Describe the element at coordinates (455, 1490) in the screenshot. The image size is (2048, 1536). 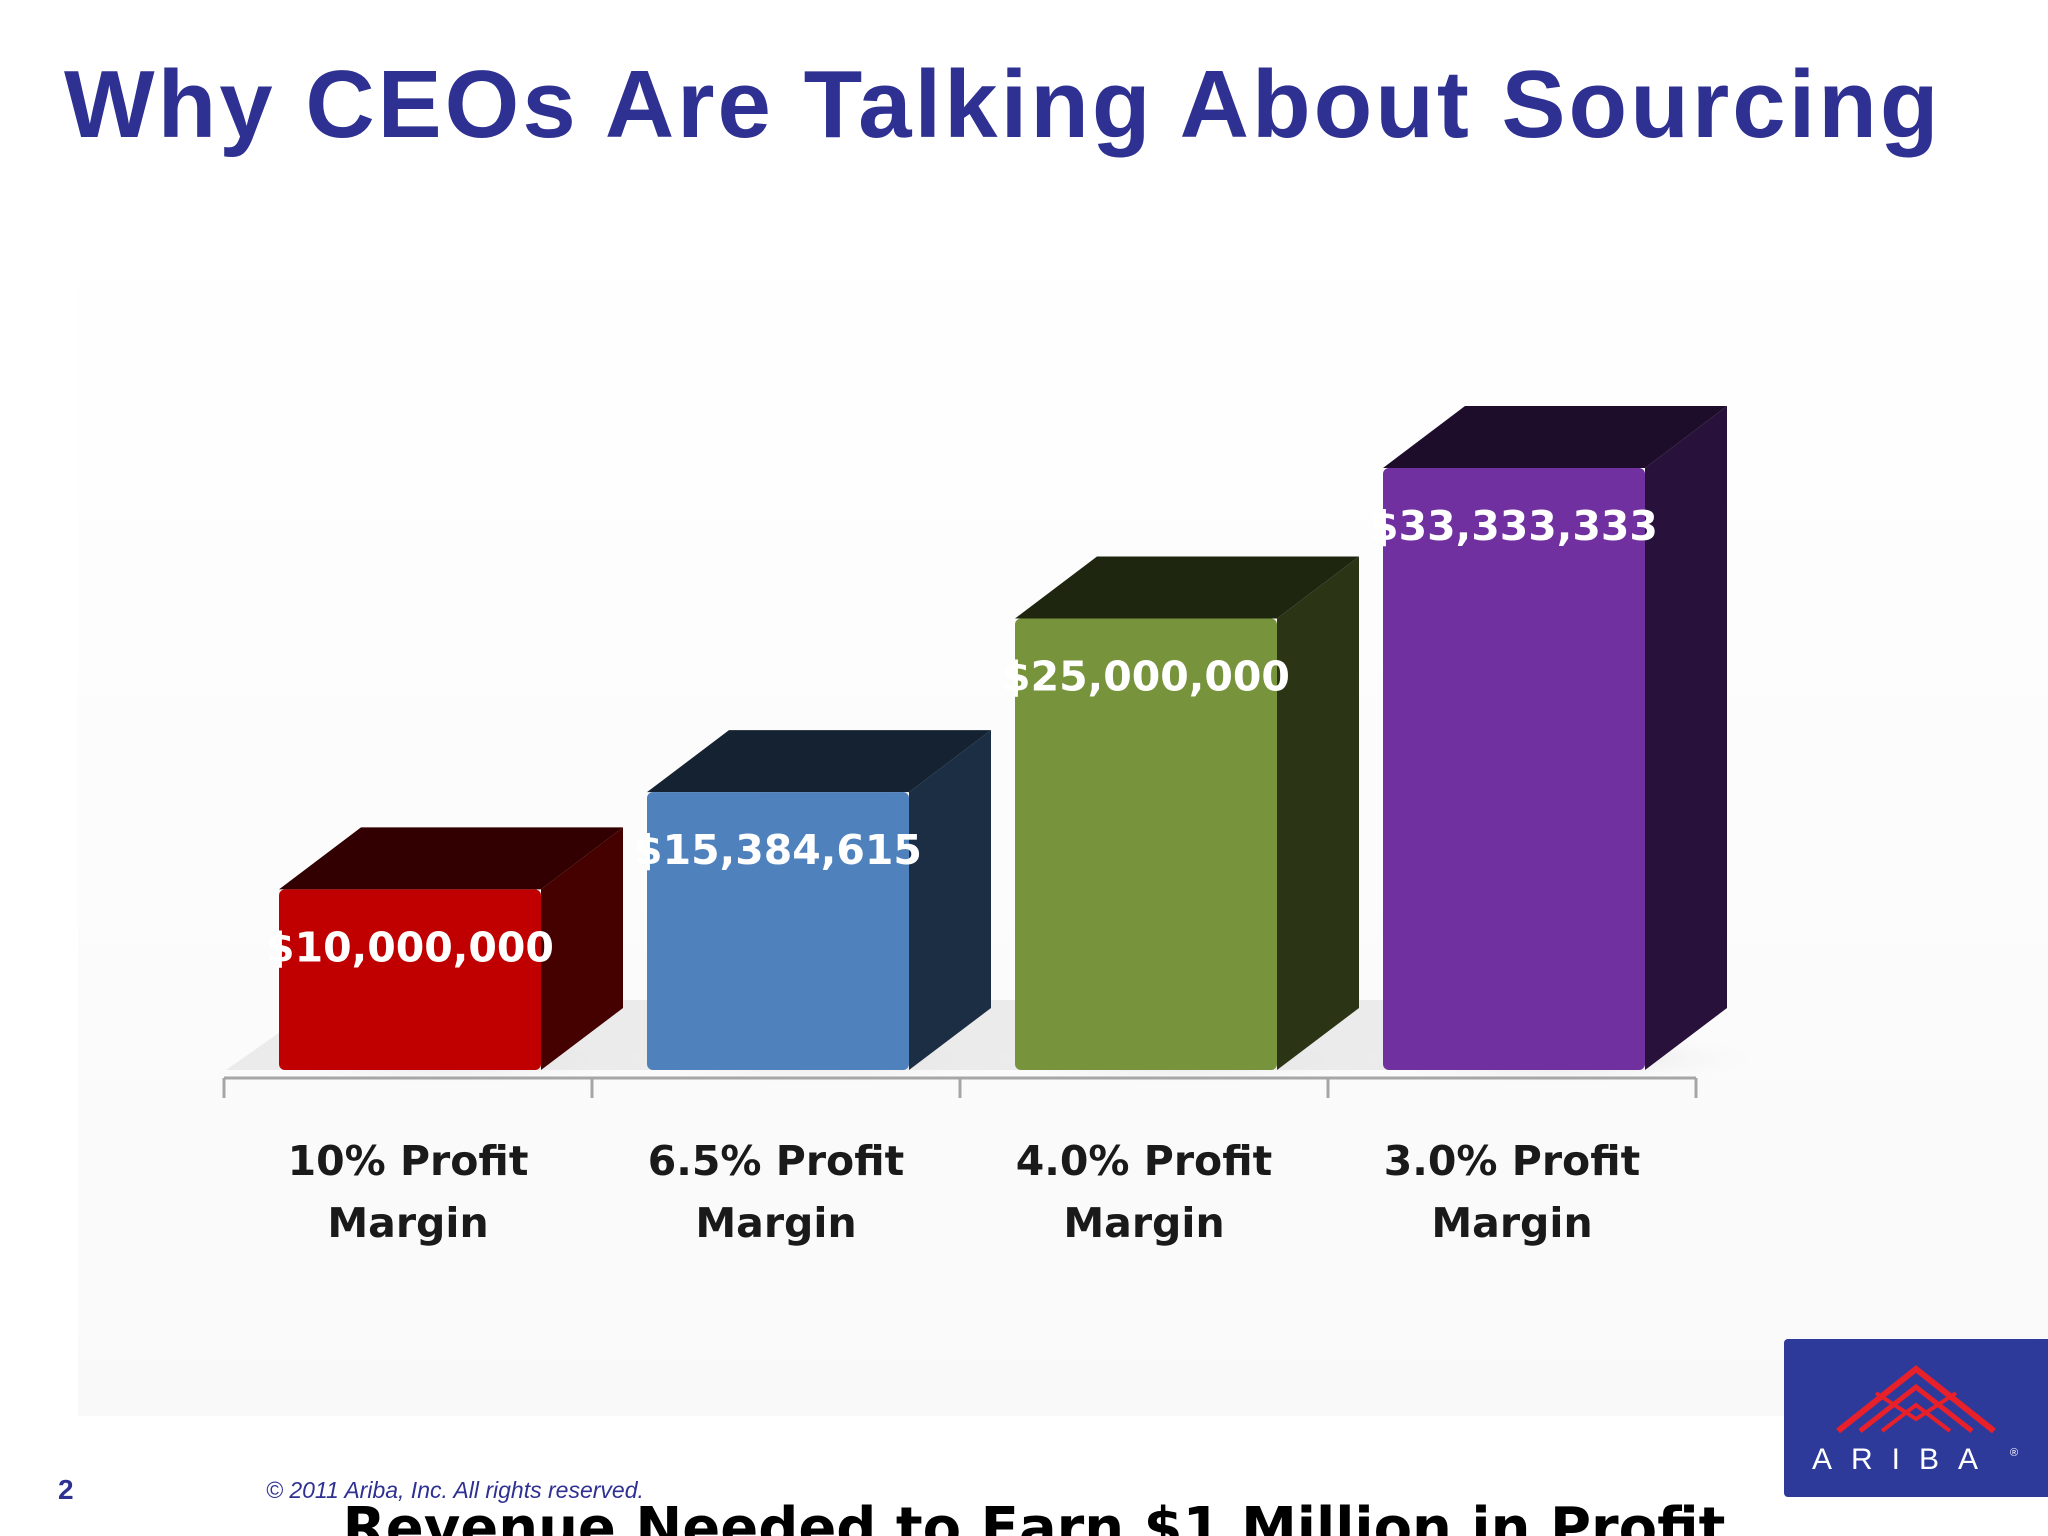
I see `copyright-notice: © 2011 Ariba, Inc. All rights reserved.` at that location.